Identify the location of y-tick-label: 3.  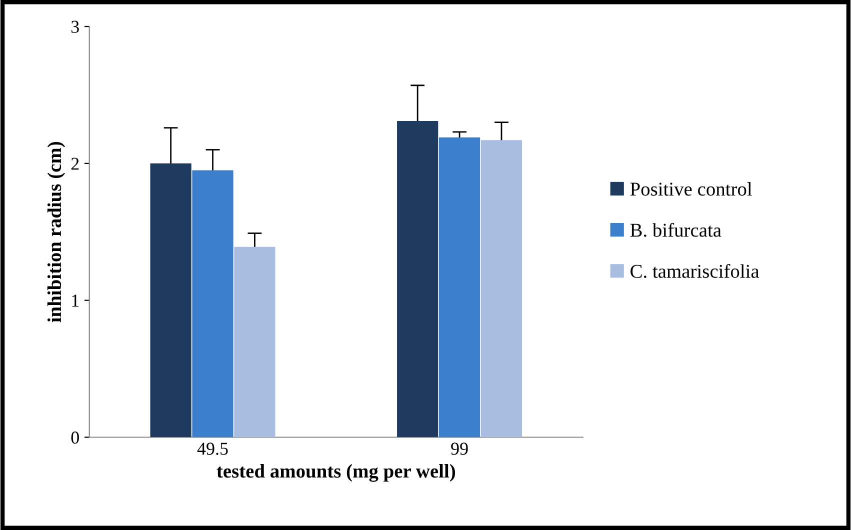
(75, 26).